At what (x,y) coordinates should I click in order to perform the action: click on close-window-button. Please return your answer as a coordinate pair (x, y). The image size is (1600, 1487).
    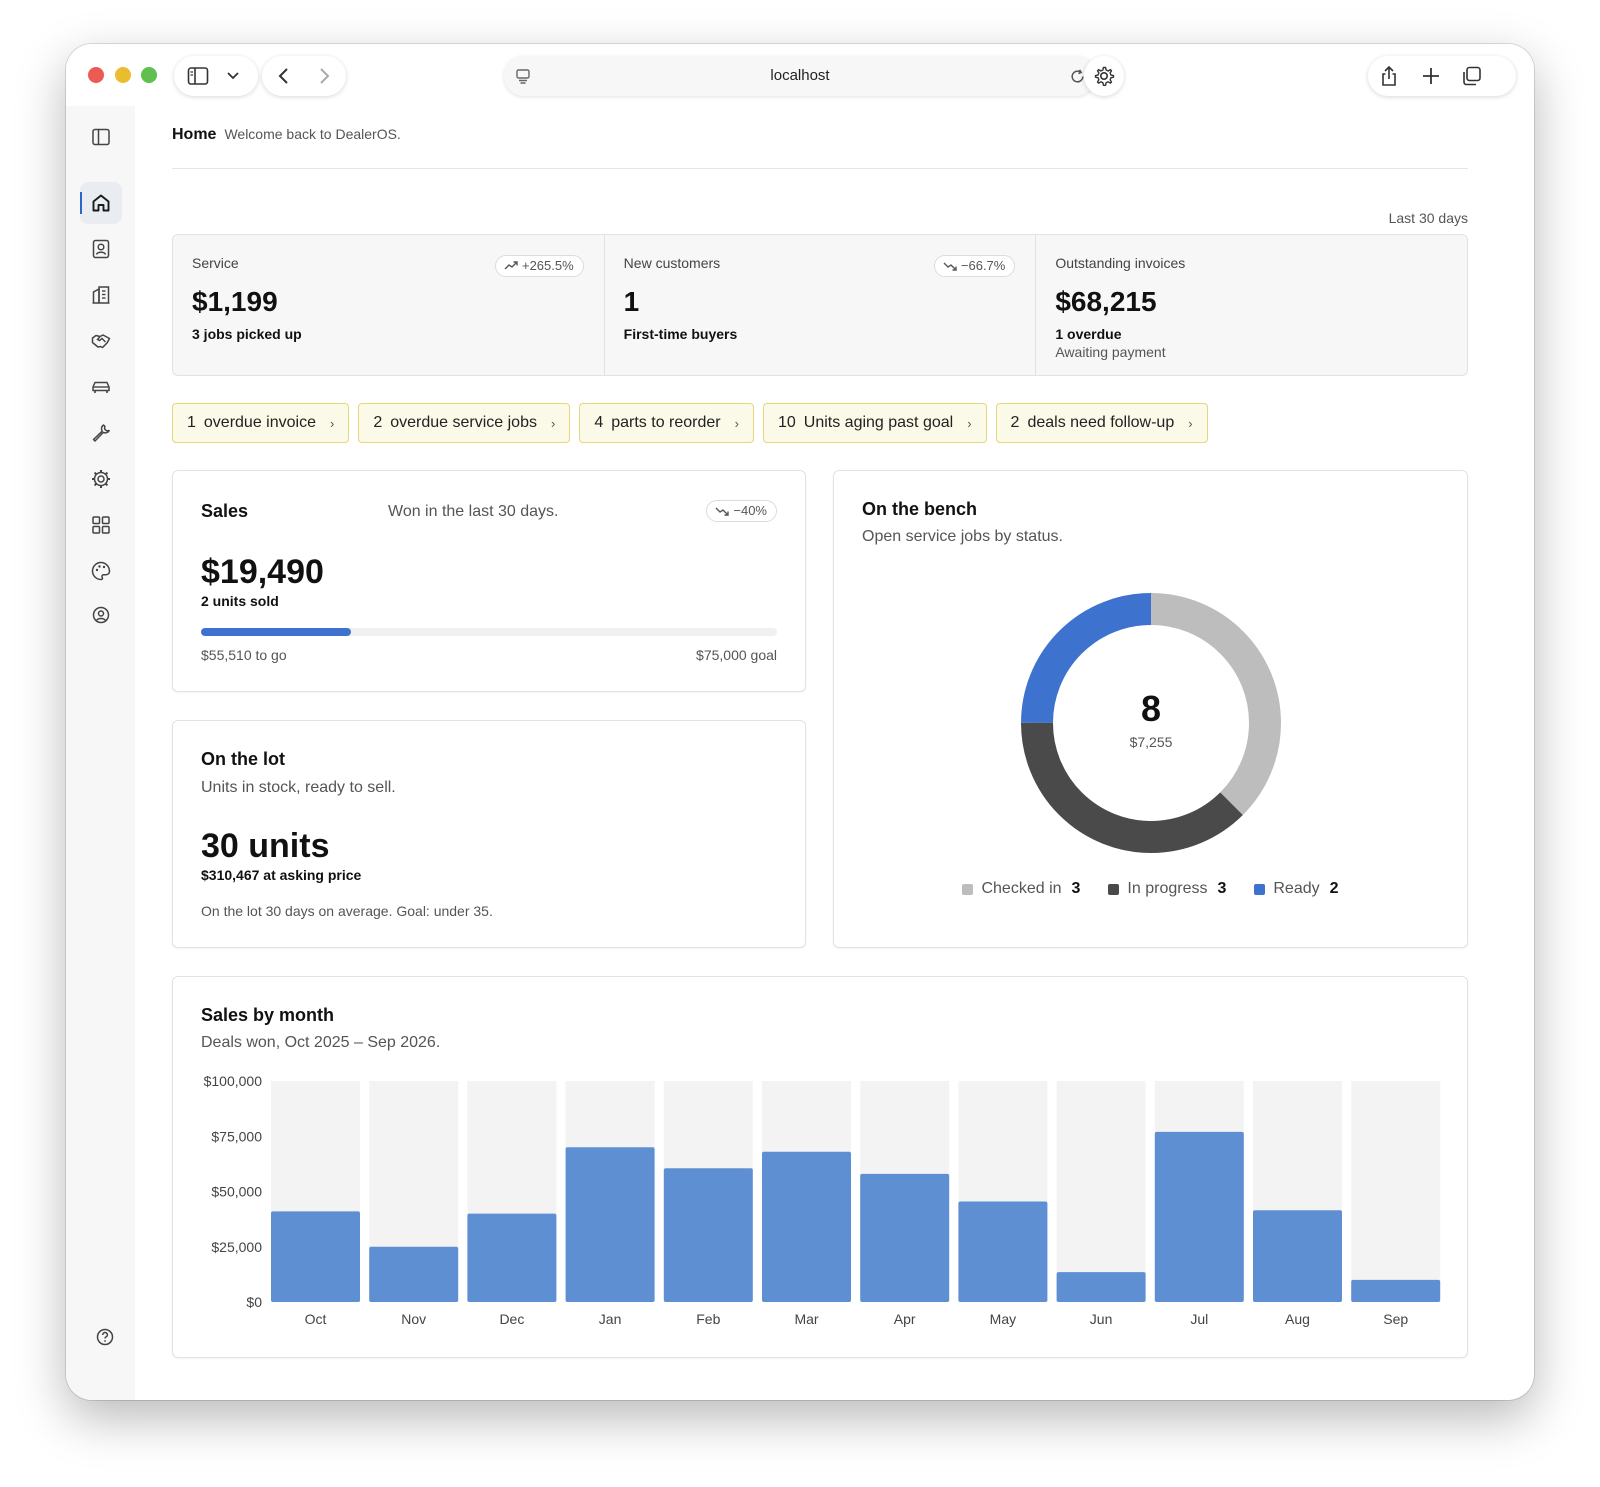
    Looking at the image, I should click on (96, 75).